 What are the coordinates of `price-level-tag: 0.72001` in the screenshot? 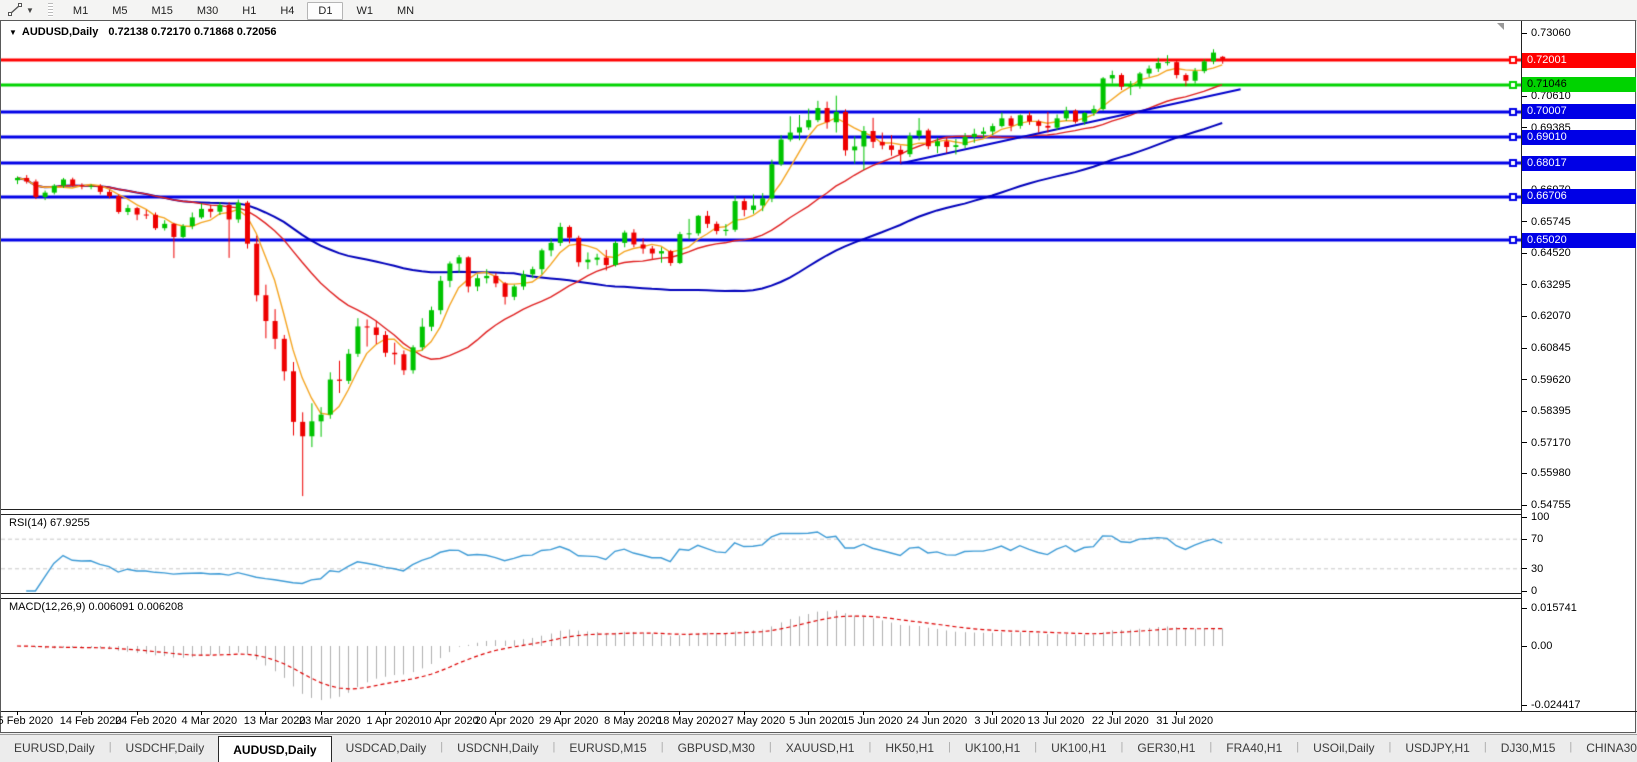 It's located at (1579, 60).